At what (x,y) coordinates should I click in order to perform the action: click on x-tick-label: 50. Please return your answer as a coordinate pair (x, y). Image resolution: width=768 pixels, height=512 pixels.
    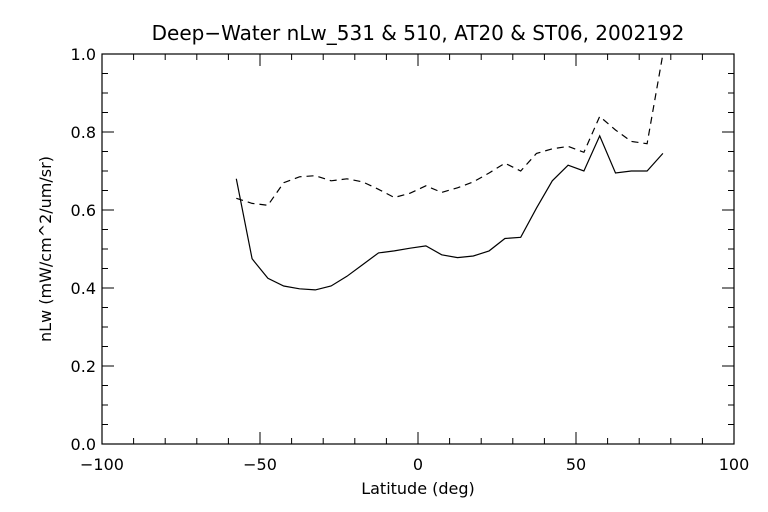
    Looking at the image, I should click on (576, 464).